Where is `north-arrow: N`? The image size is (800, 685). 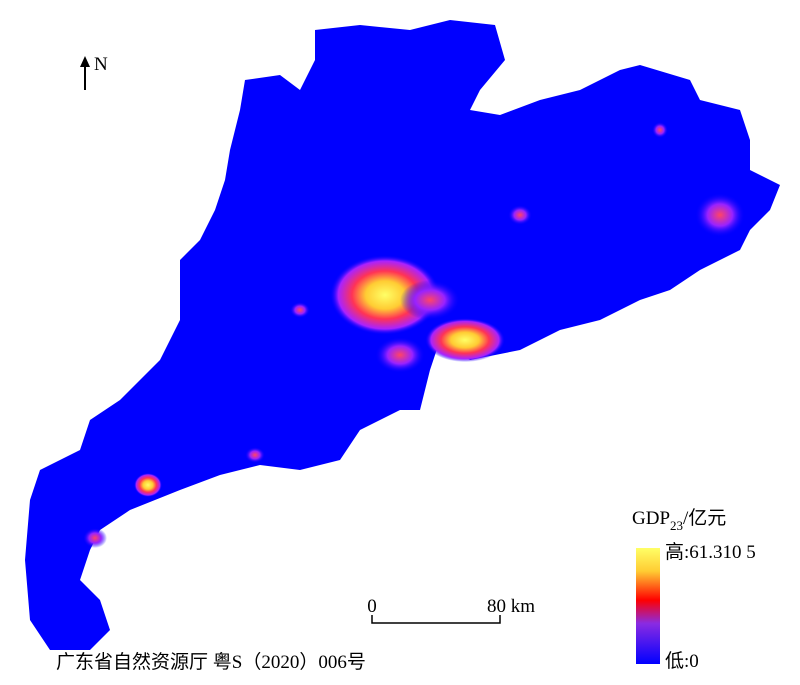
north-arrow: N is located at coordinates (94, 72).